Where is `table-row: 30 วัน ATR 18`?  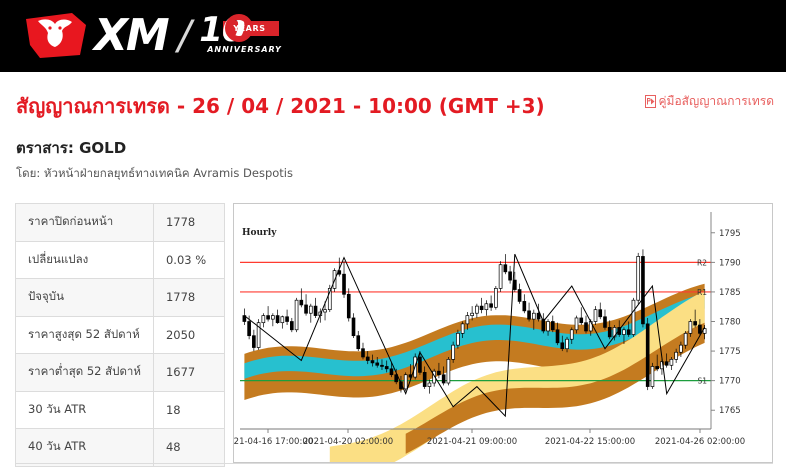
table-row: 30 วัน ATR 18 is located at coordinates (120, 409).